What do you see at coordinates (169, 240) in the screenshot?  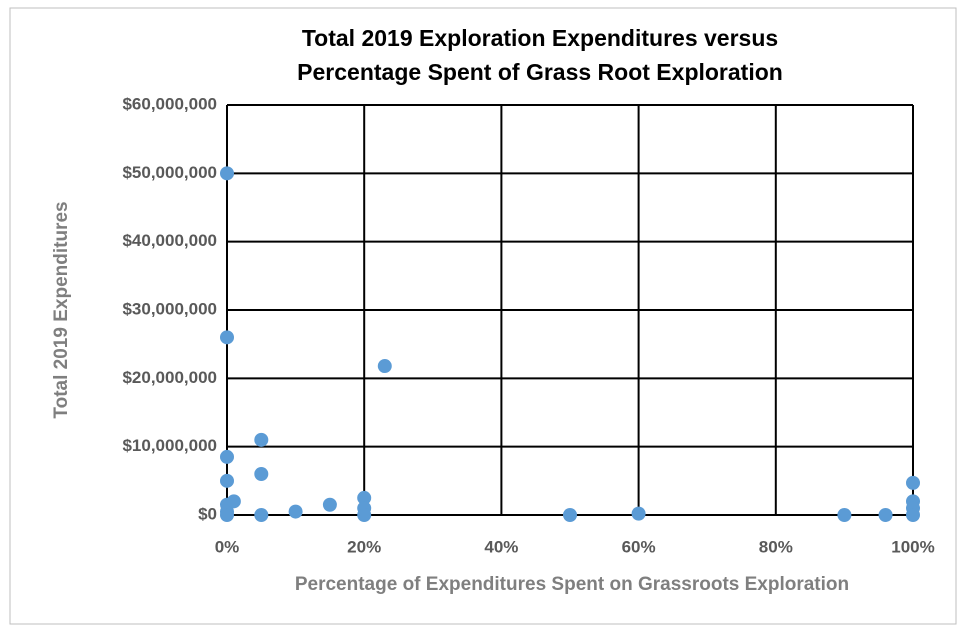 I see `y-tick-label: $40,000,000` at bounding box center [169, 240].